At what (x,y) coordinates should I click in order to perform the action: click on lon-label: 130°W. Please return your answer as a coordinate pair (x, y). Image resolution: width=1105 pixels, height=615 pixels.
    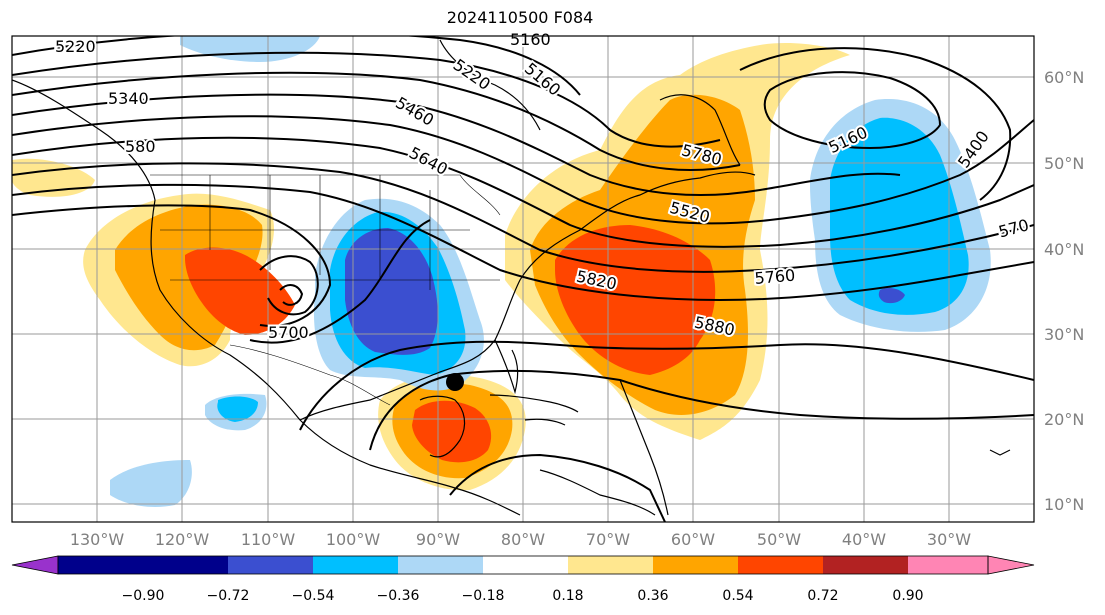
    Looking at the image, I should click on (97, 539).